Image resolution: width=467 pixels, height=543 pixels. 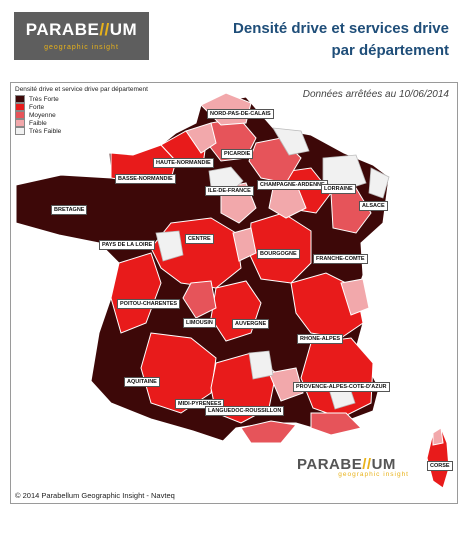 I want to click on region-label-franche-comte: FRANCHE-COMTE, so click(x=340, y=259).